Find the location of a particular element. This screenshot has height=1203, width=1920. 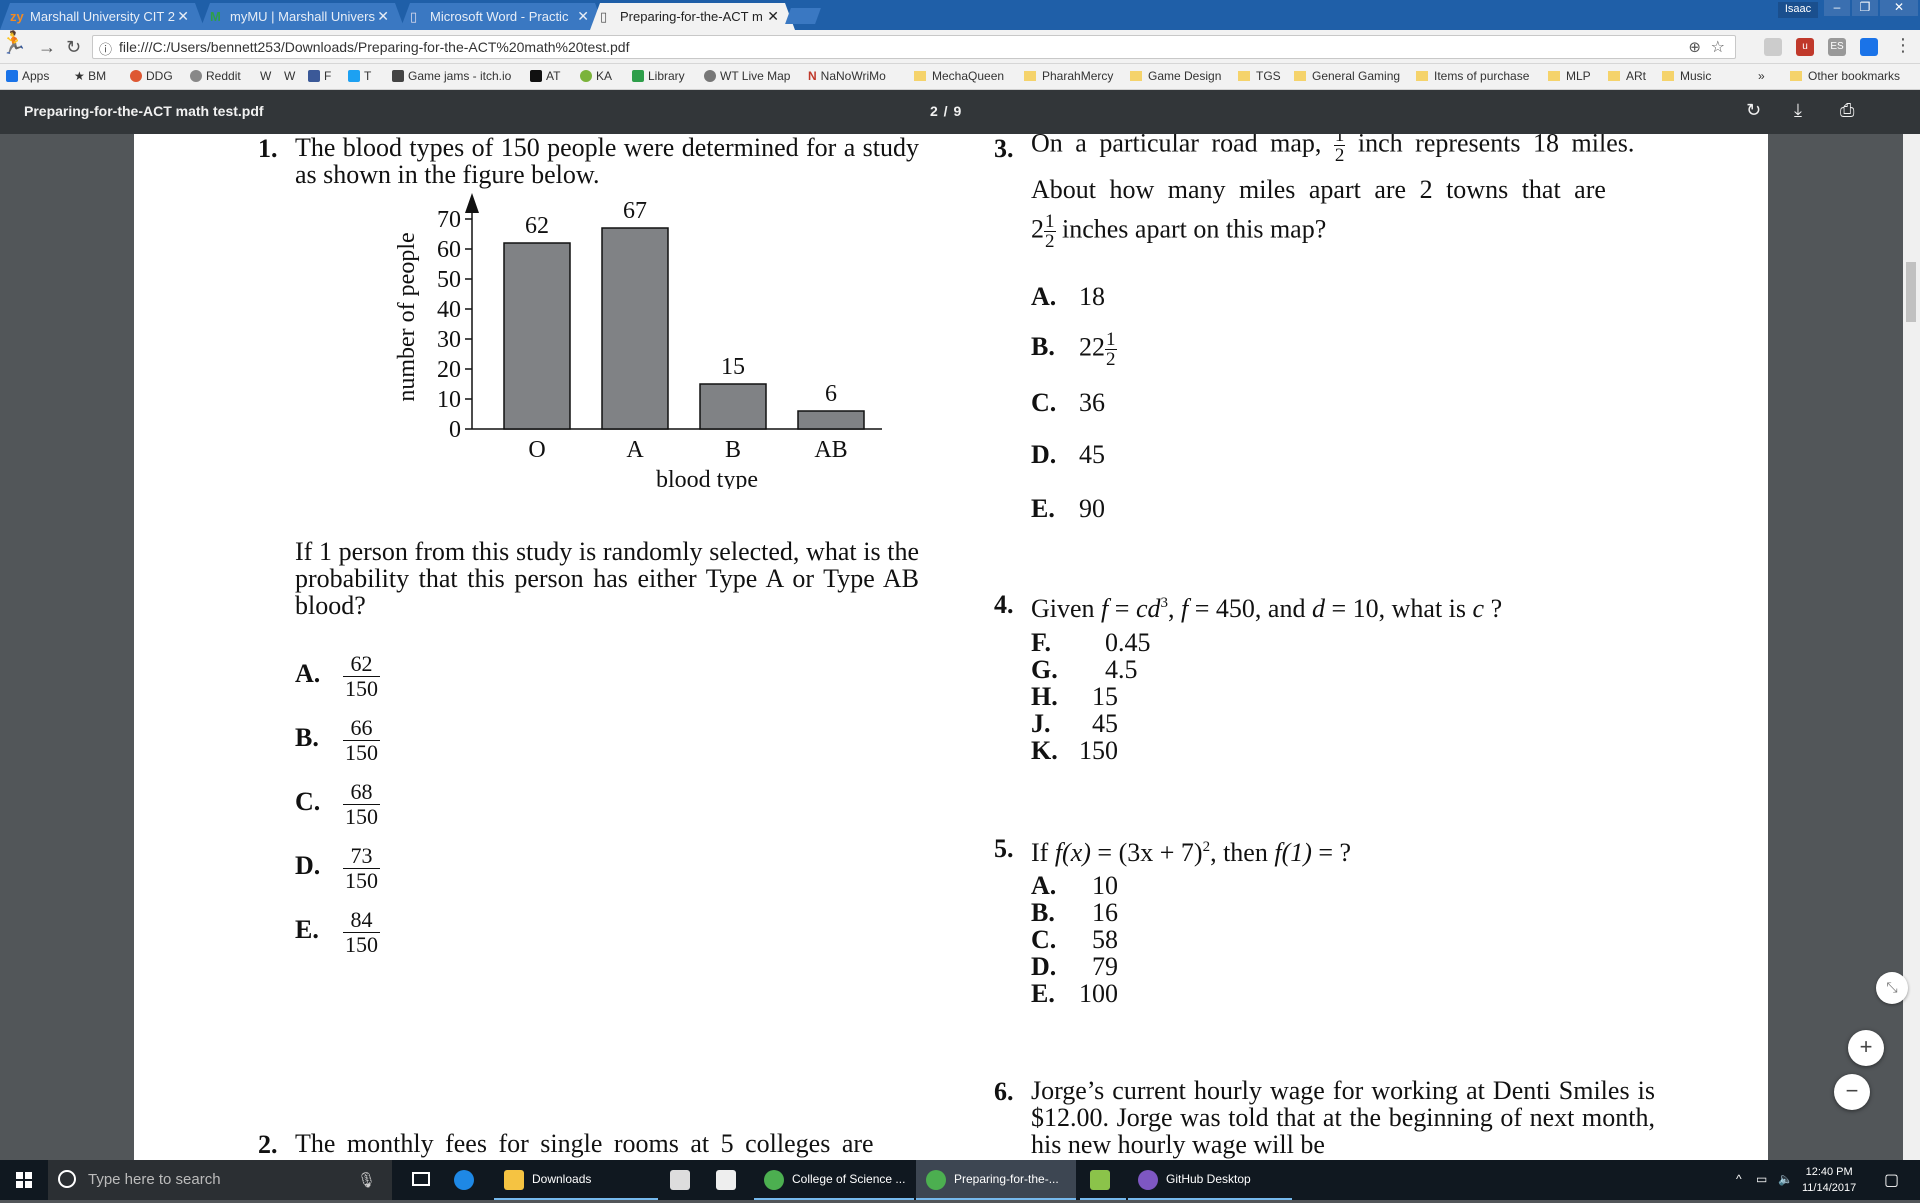

q3-option-c: C. 36 is located at coordinates (1068, 402).